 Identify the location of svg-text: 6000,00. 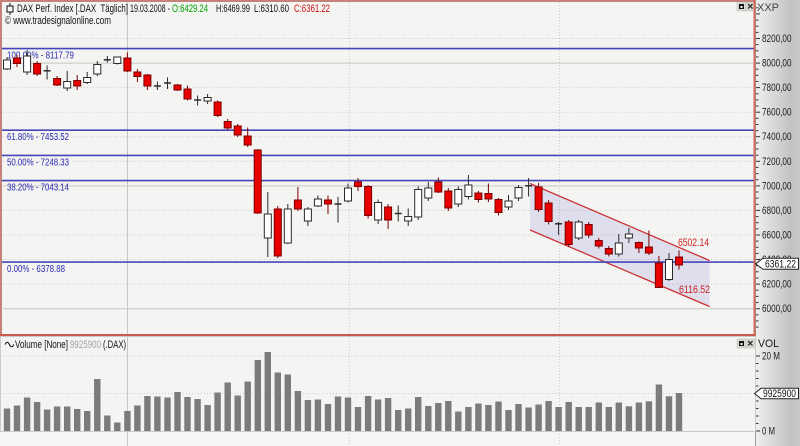
(777, 309).